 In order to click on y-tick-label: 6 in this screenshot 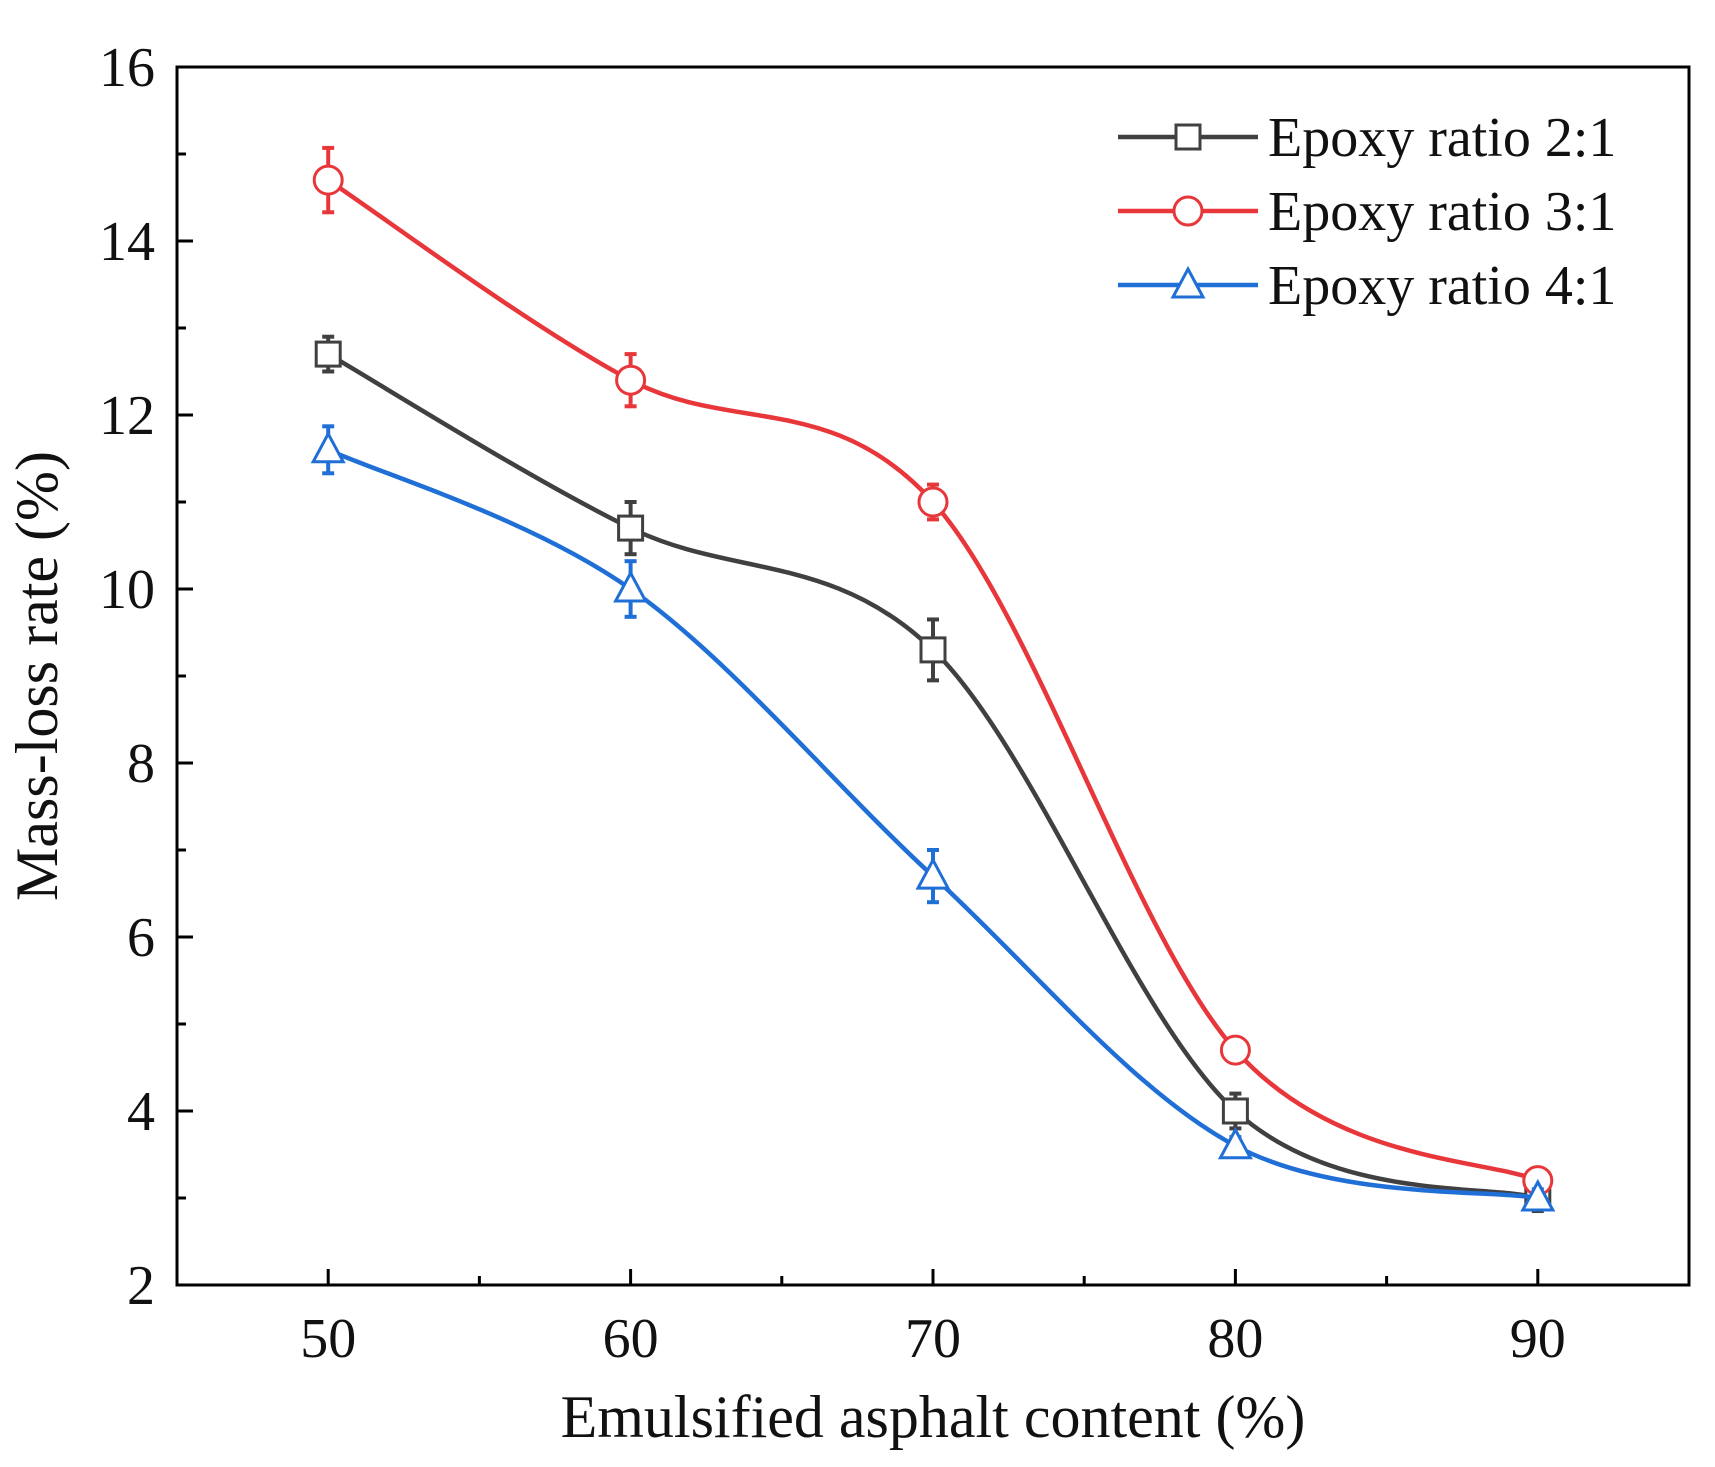, I will do `click(141, 938)`.